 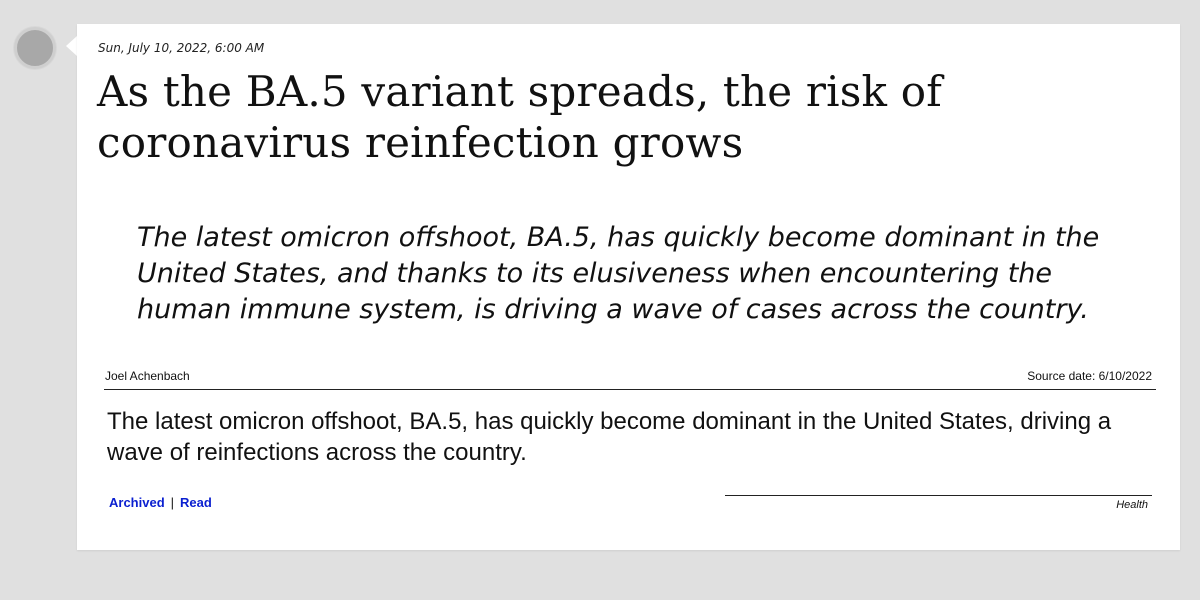 I want to click on category-label: Health, so click(x=1132, y=505).